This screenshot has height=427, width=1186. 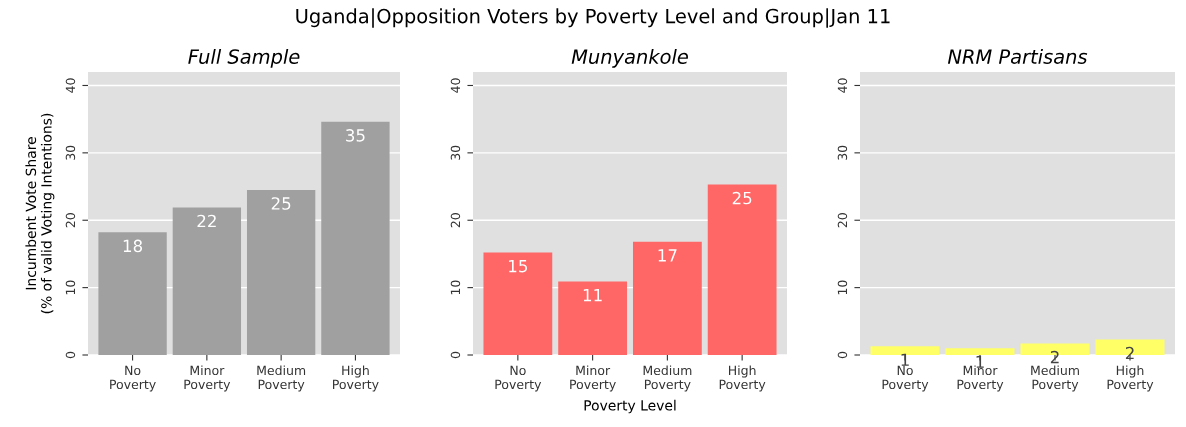 What do you see at coordinates (593, 18) in the screenshot?
I see `text: Uganda|Opposition Voters by Poverty Level and Group|Jan 11` at bounding box center [593, 18].